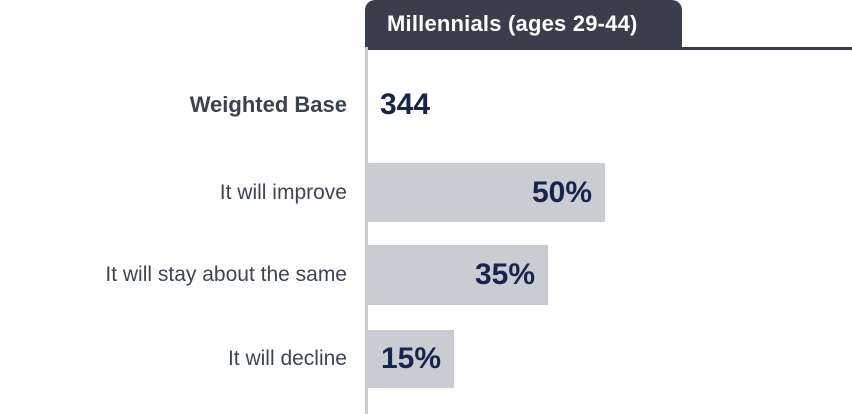  Describe the element at coordinates (504, 274) in the screenshot. I see `bar-value-label: 35%` at that location.